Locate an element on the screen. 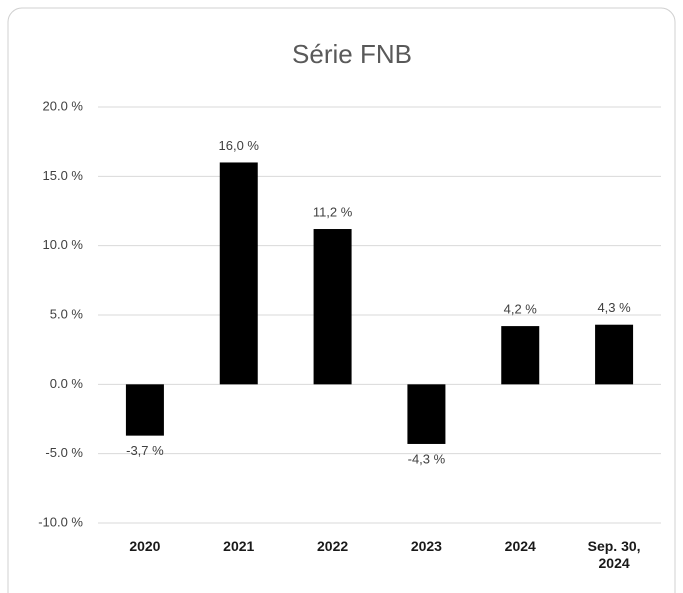 This screenshot has width=683, height=593. value-label: 4,3 % is located at coordinates (614, 307).